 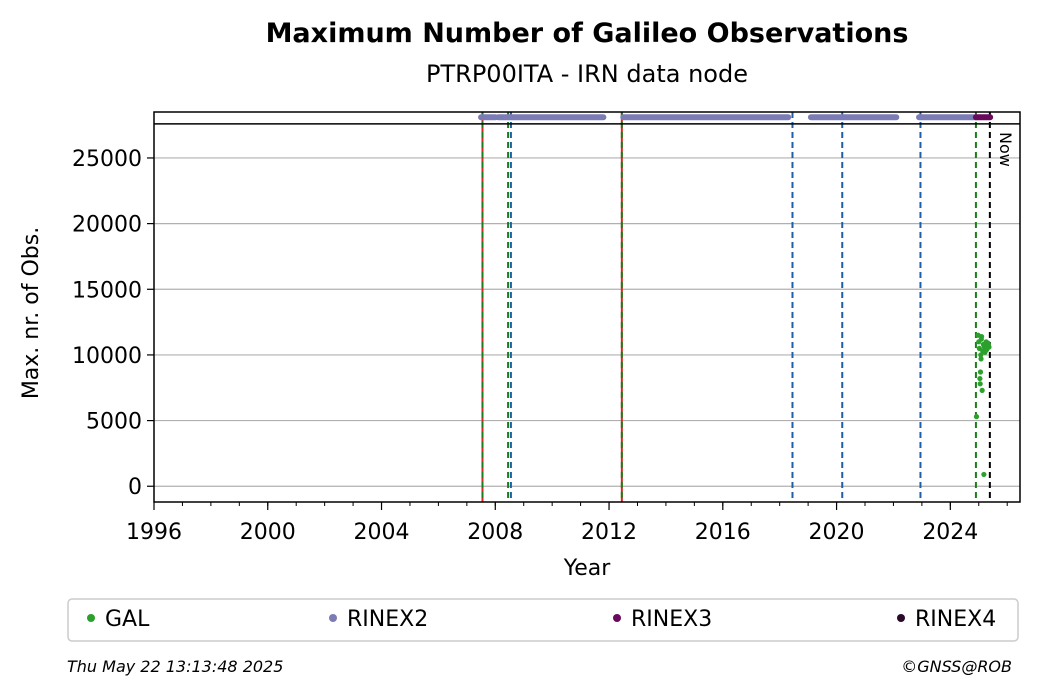 What do you see at coordinates (955, 619) in the screenshot?
I see `legend-label-rinex4: RINEX4` at bounding box center [955, 619].